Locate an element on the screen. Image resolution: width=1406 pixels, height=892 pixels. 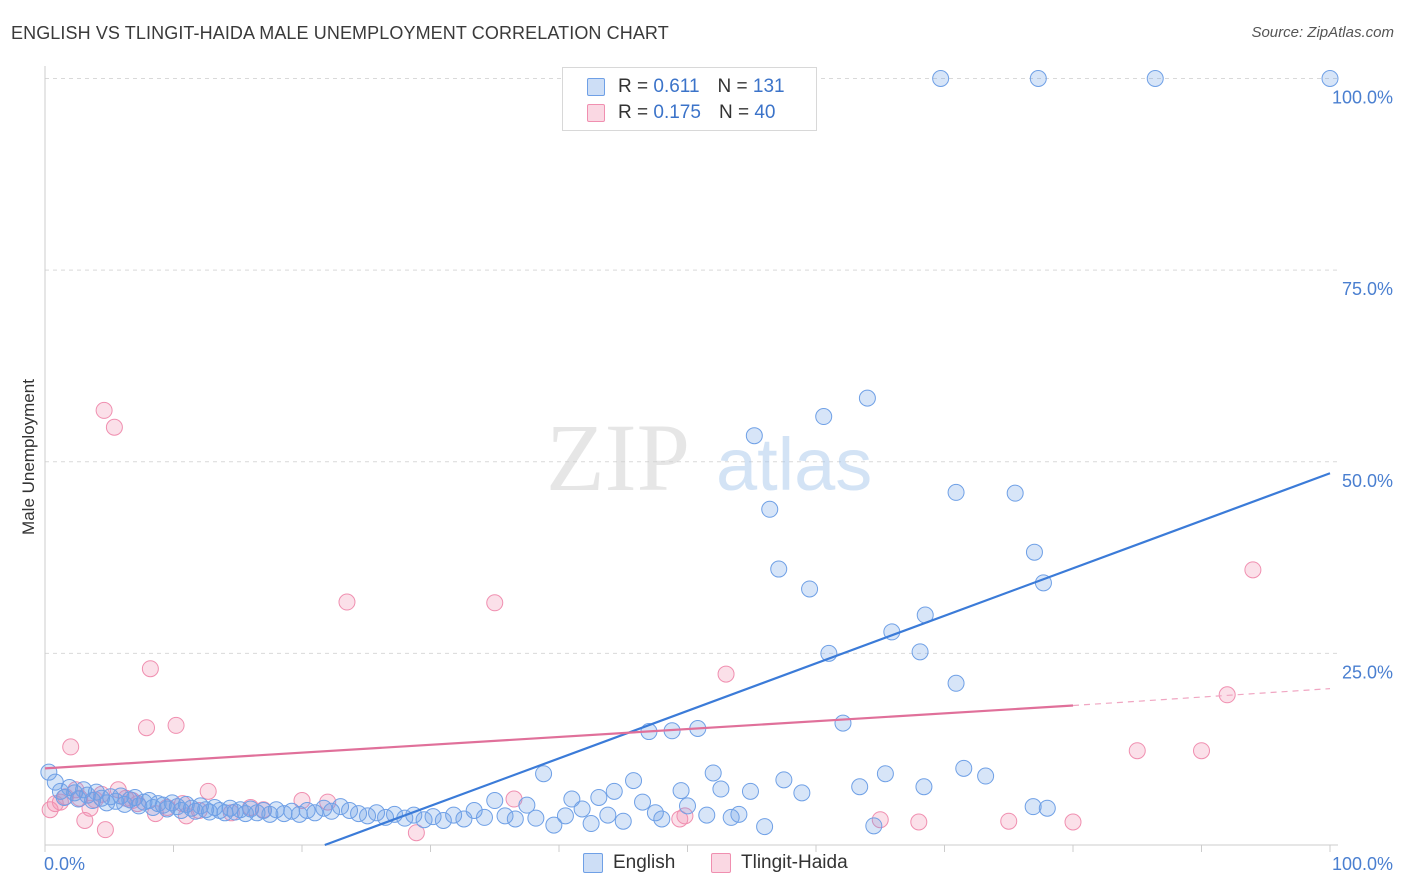
y-axis-label: Male Unemployment is located at coordinates (28, 457).